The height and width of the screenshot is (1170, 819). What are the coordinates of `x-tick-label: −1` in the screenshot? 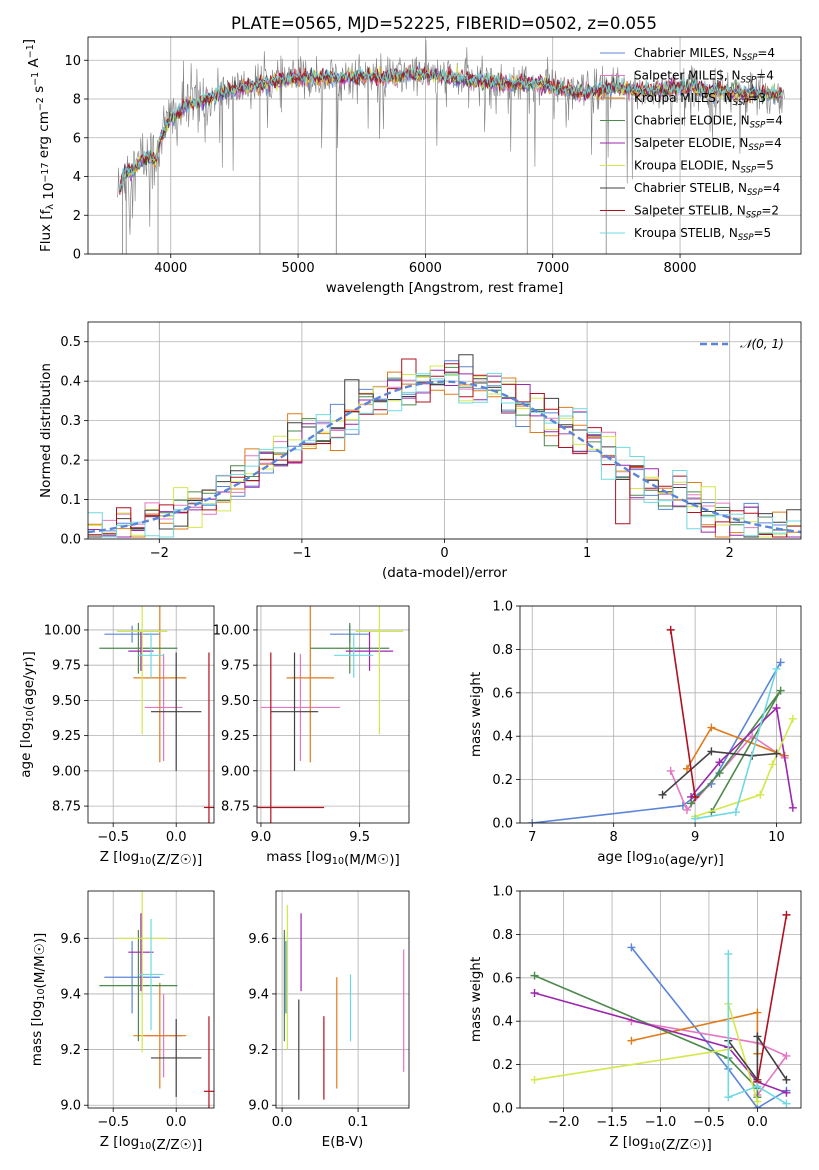 It's located at (301, 553).